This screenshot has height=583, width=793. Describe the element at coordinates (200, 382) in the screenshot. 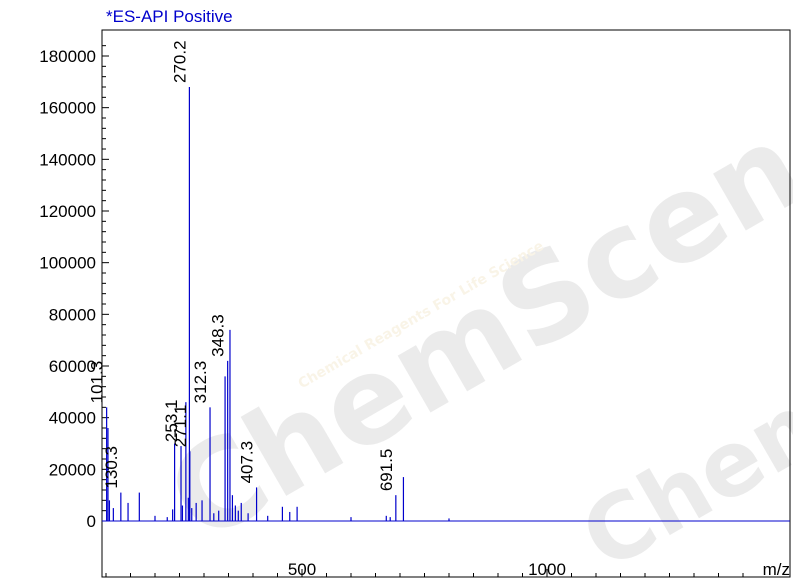

I see `peak-label: 312.3` at that location.